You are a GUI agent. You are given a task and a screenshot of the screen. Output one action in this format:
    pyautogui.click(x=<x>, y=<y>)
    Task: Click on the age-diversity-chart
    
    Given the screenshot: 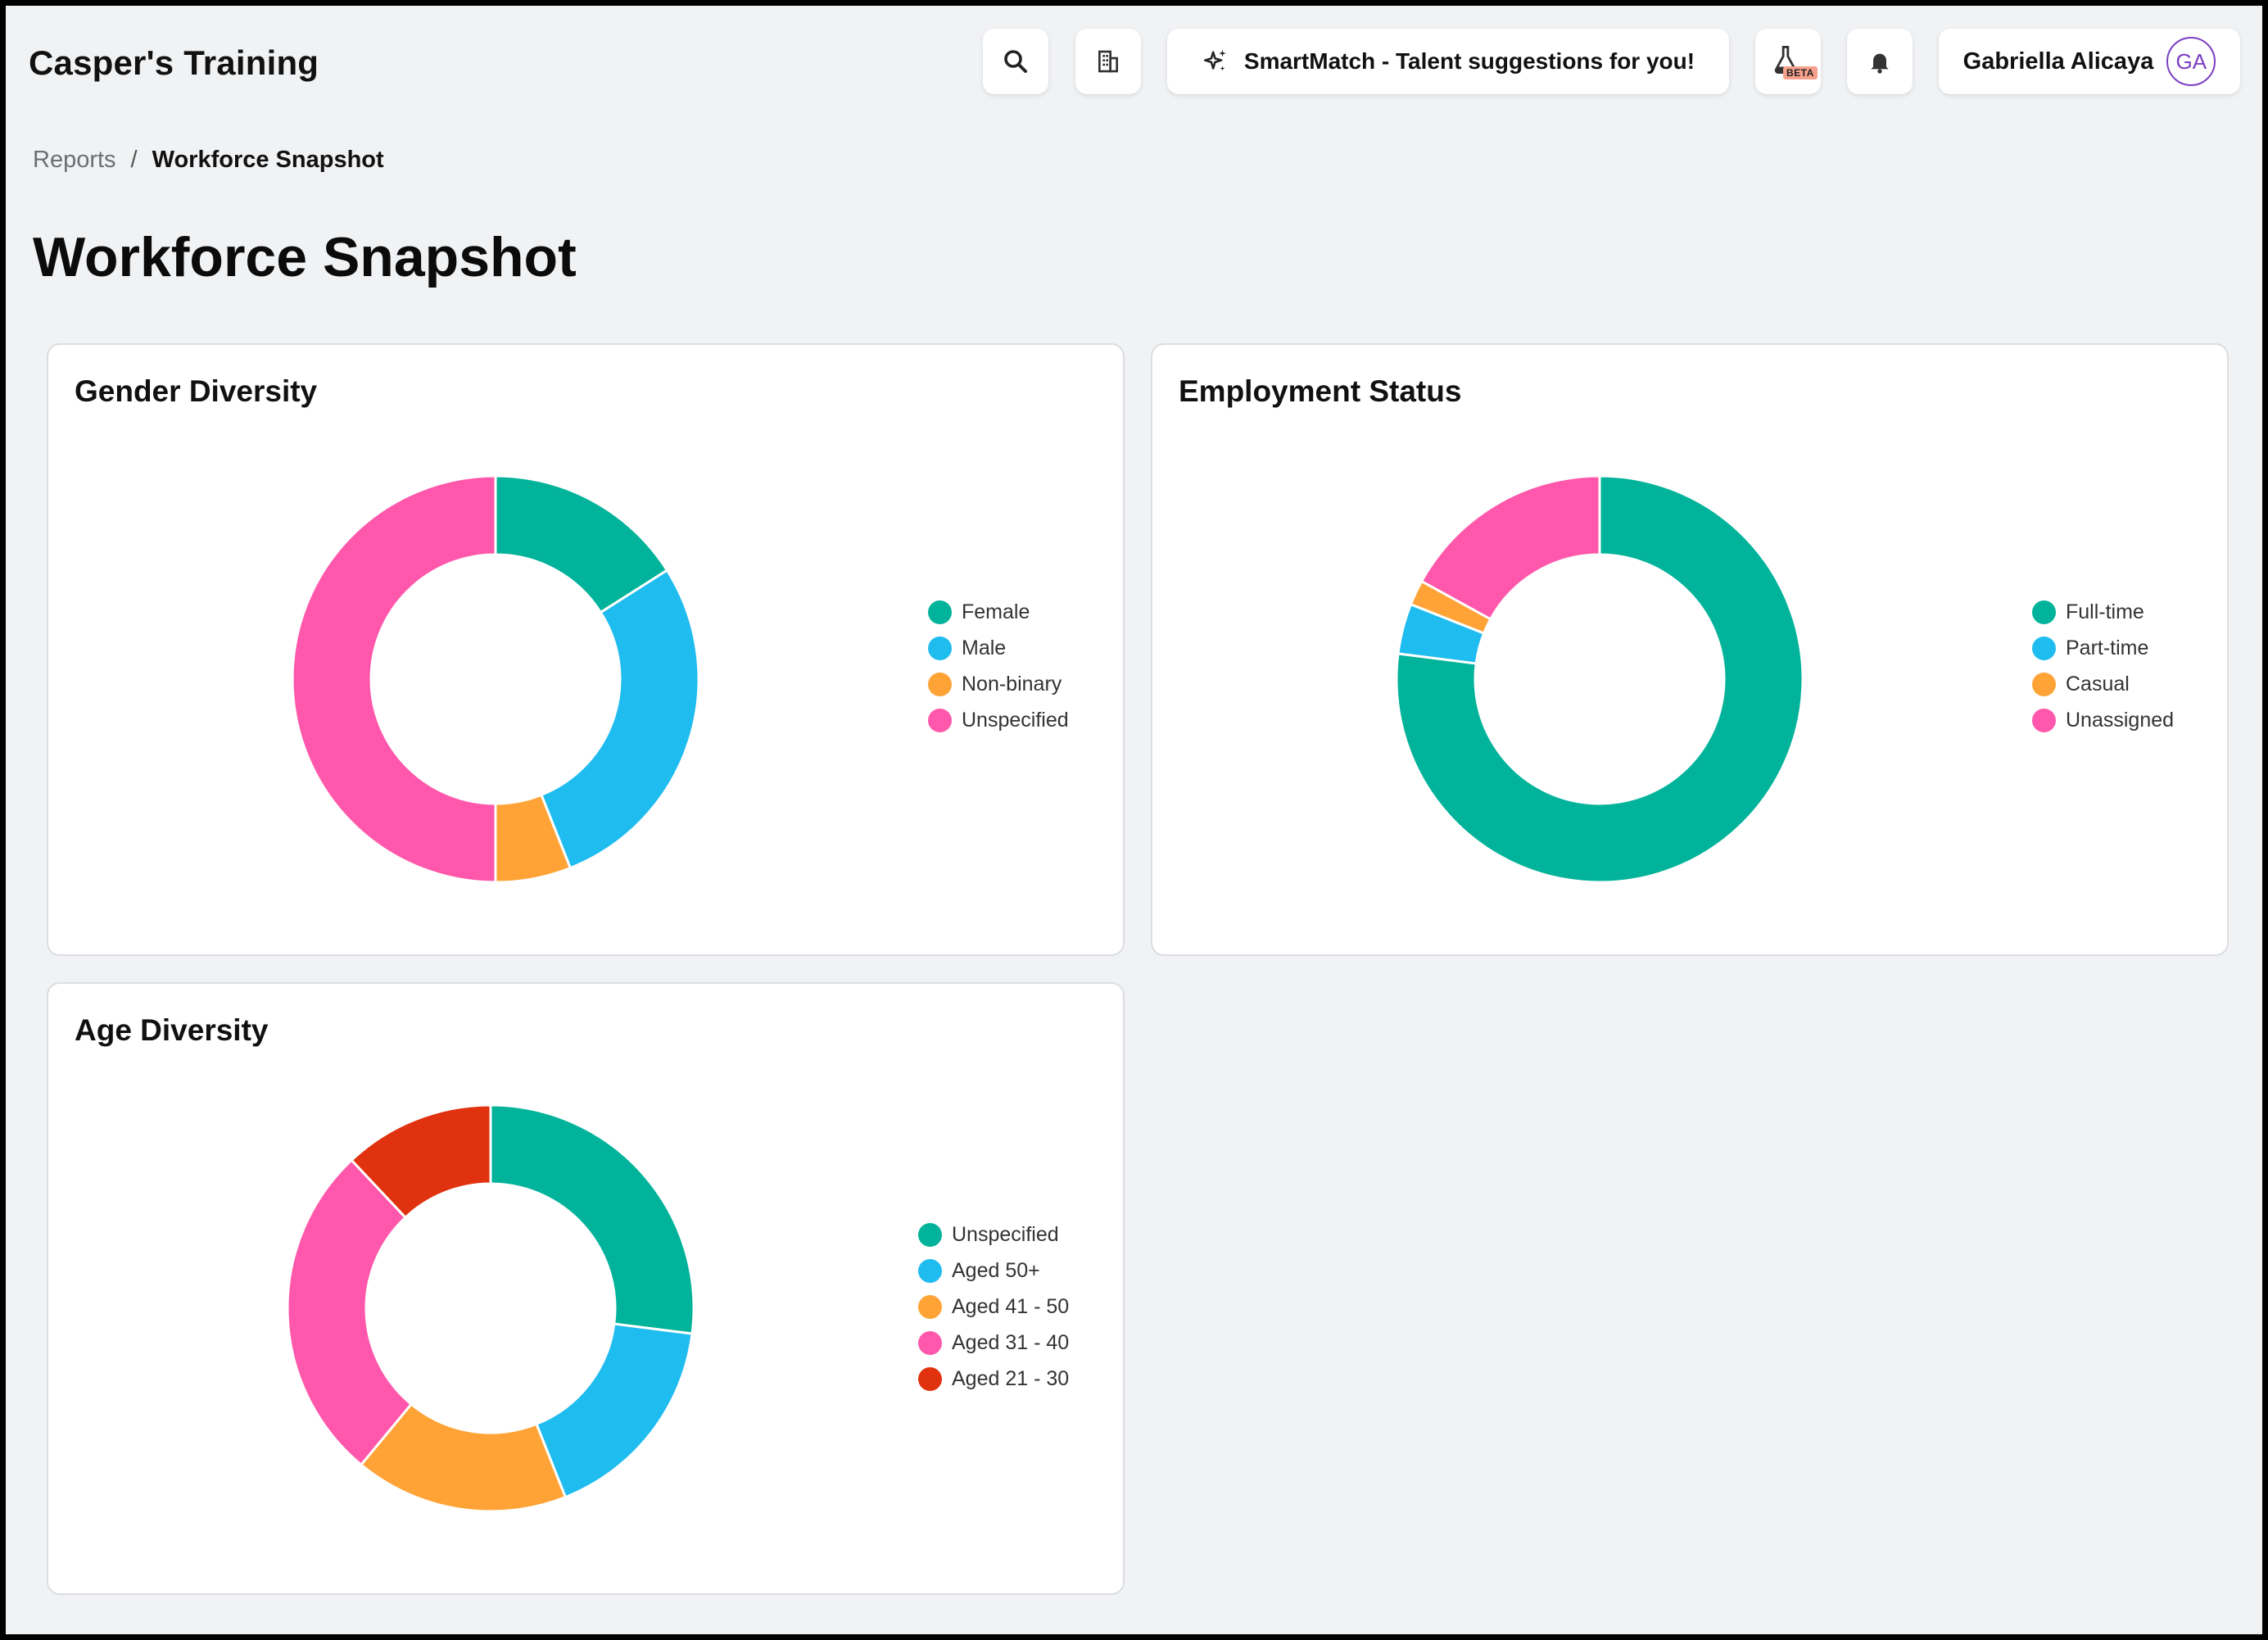 What is the action you would take?
    pyautogui.click(x=490, y=1308)
    